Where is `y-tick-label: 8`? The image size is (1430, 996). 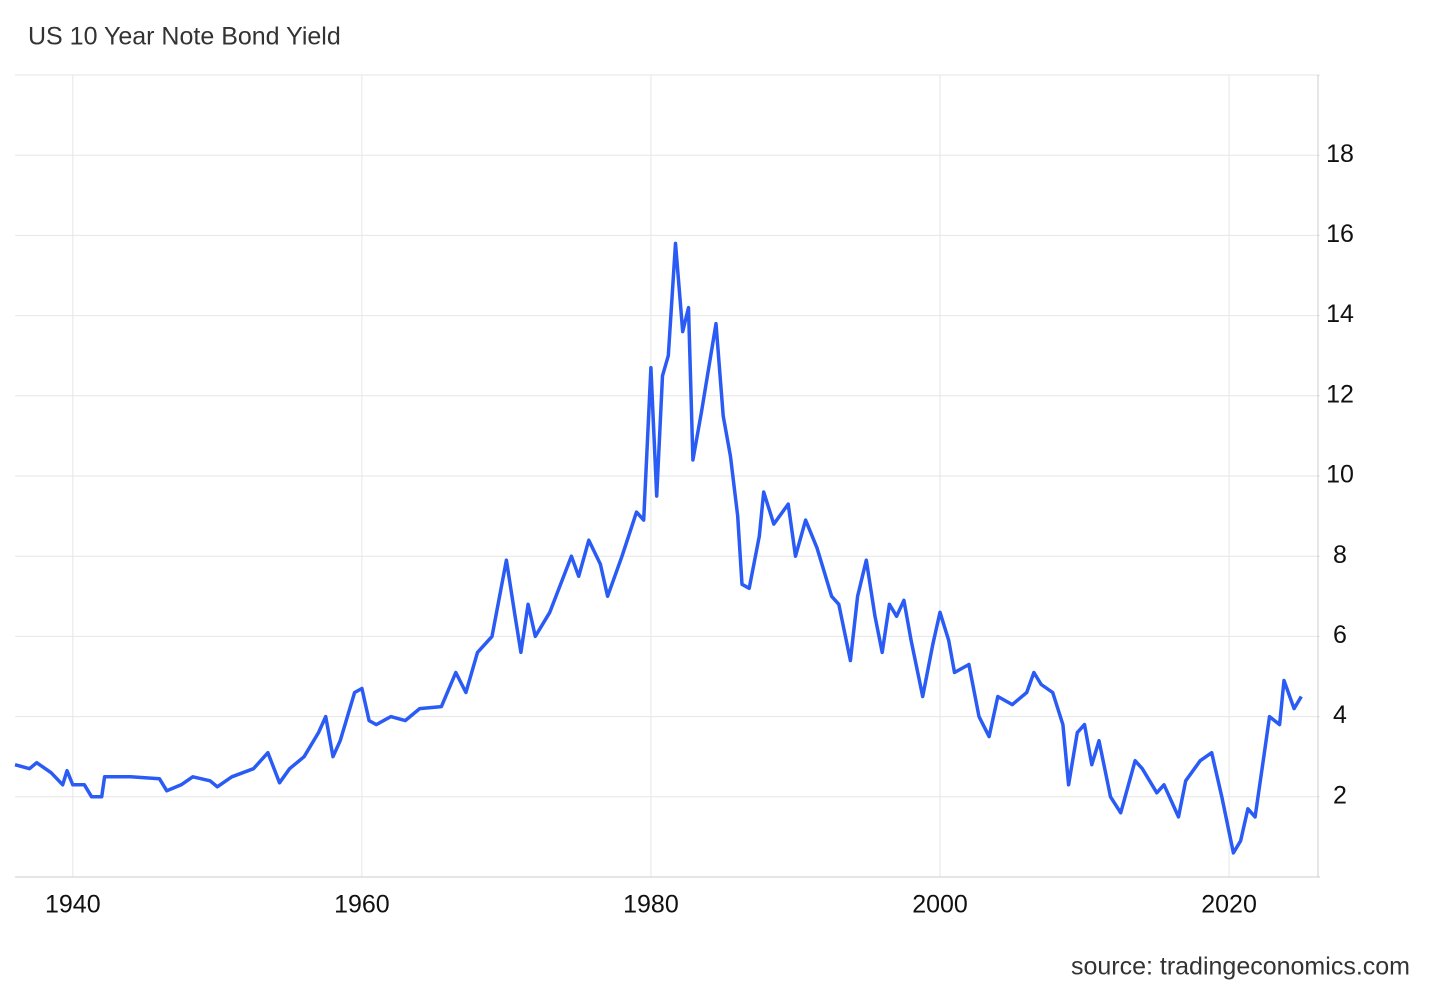 y-tick-label: 8 is located at coordinates (1340, 555).